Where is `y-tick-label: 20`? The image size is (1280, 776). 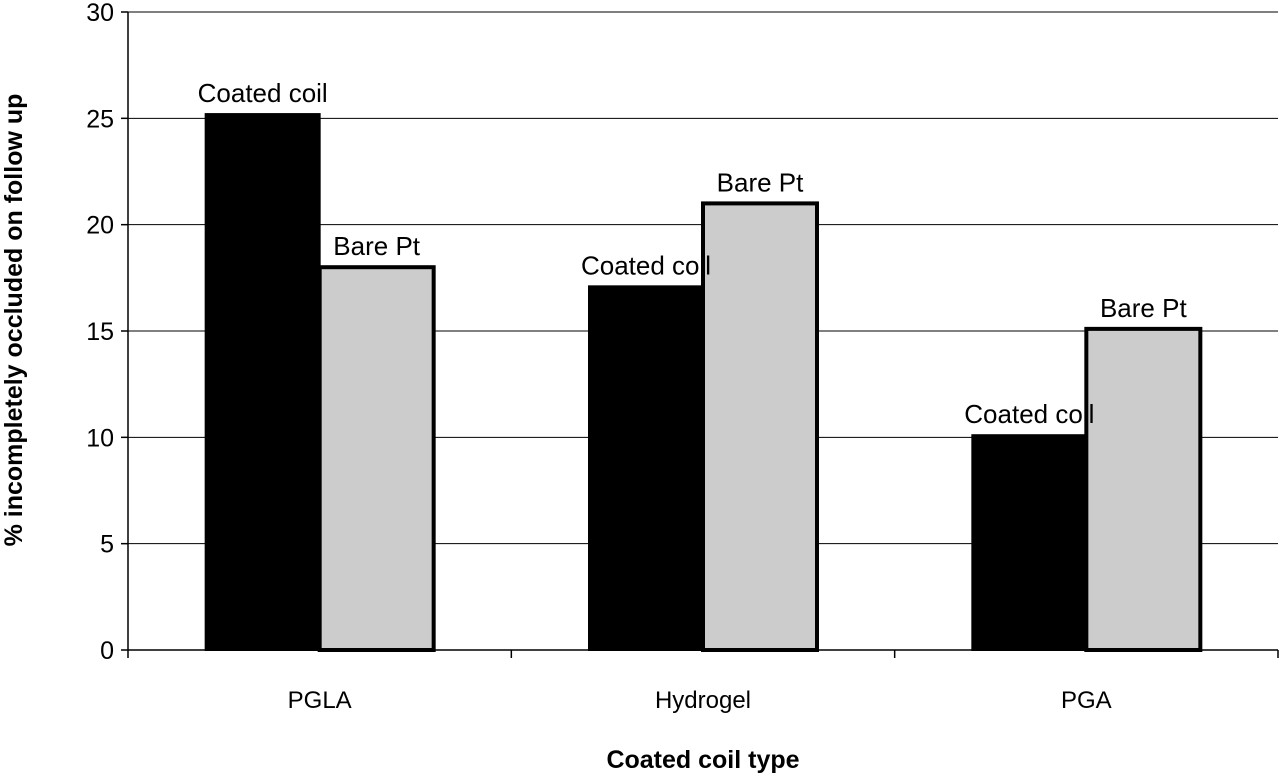
y-tick-label: 20 is located at coordinates (100, 226).